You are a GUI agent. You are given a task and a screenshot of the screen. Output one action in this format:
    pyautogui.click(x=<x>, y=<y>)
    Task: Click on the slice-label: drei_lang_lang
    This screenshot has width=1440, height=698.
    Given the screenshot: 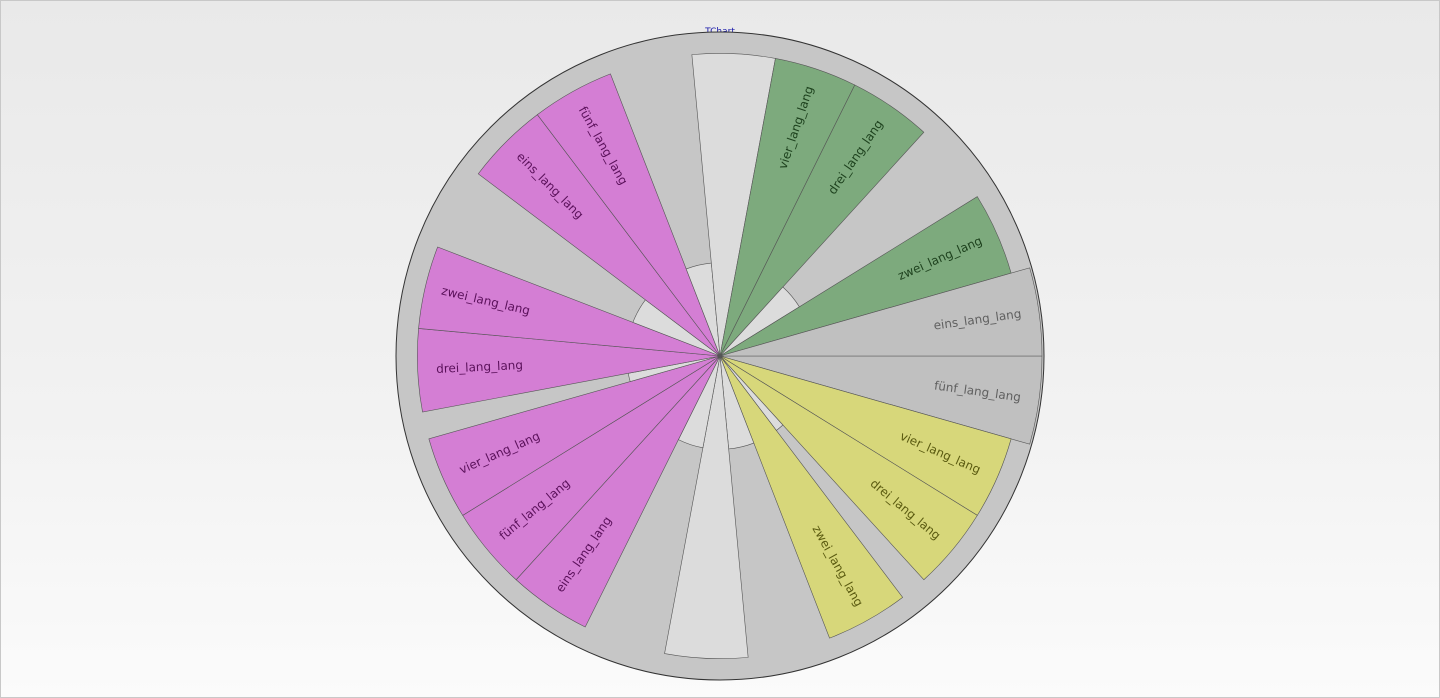 What is the action you would take?
    pyautogui.click(x=479, y=367)
    